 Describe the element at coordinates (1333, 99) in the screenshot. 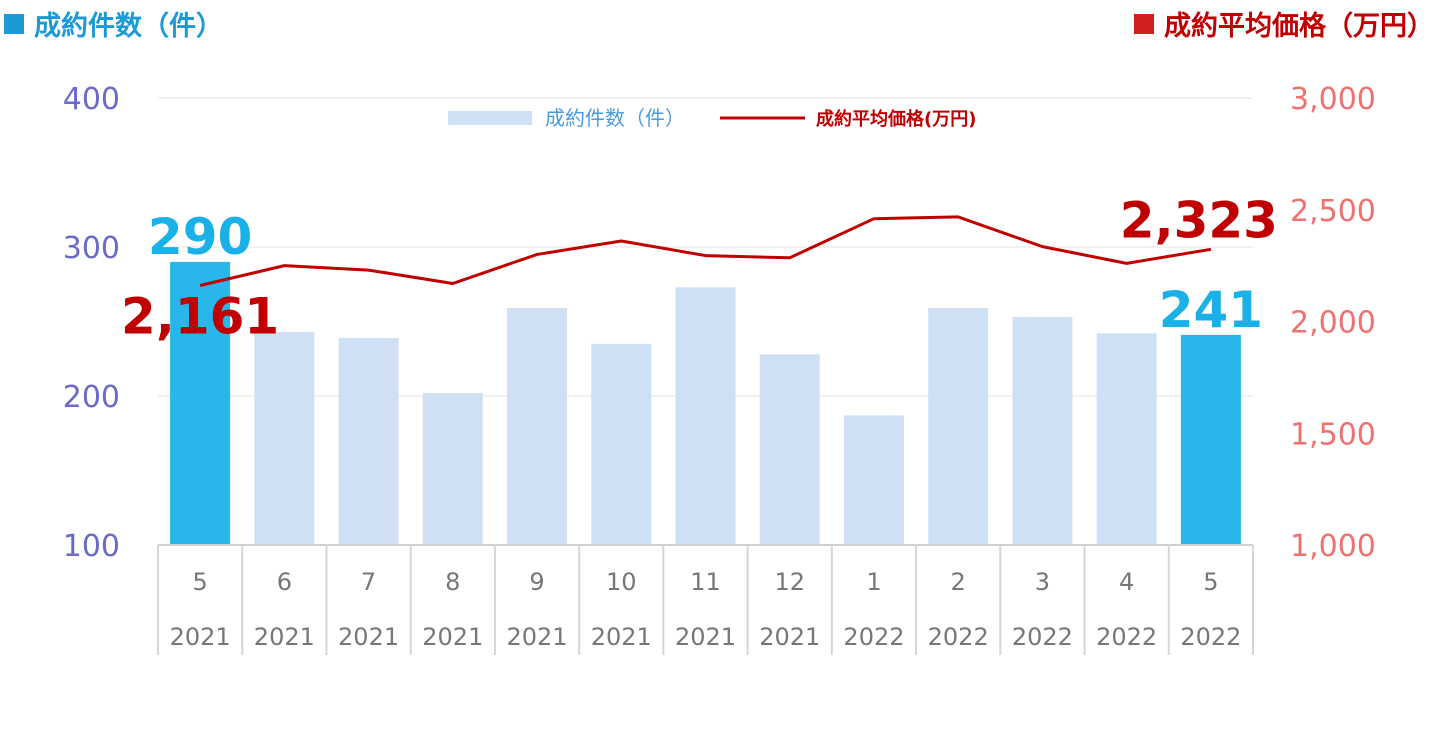

I see `right-tick-label: 3,000` at that location.